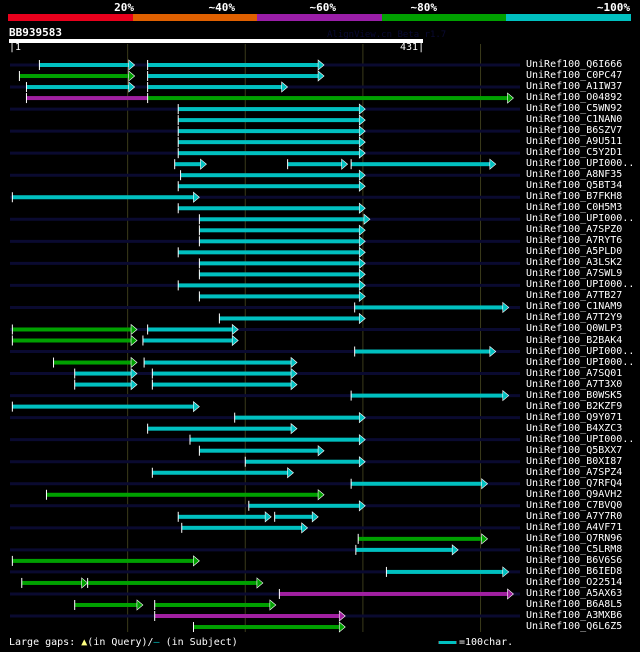 This screenshot has width=640, height=652. Describe the element at coordinates (574, 593) in the screenshot. I see `hit-label: UniRef100_A5AX63` at that location.